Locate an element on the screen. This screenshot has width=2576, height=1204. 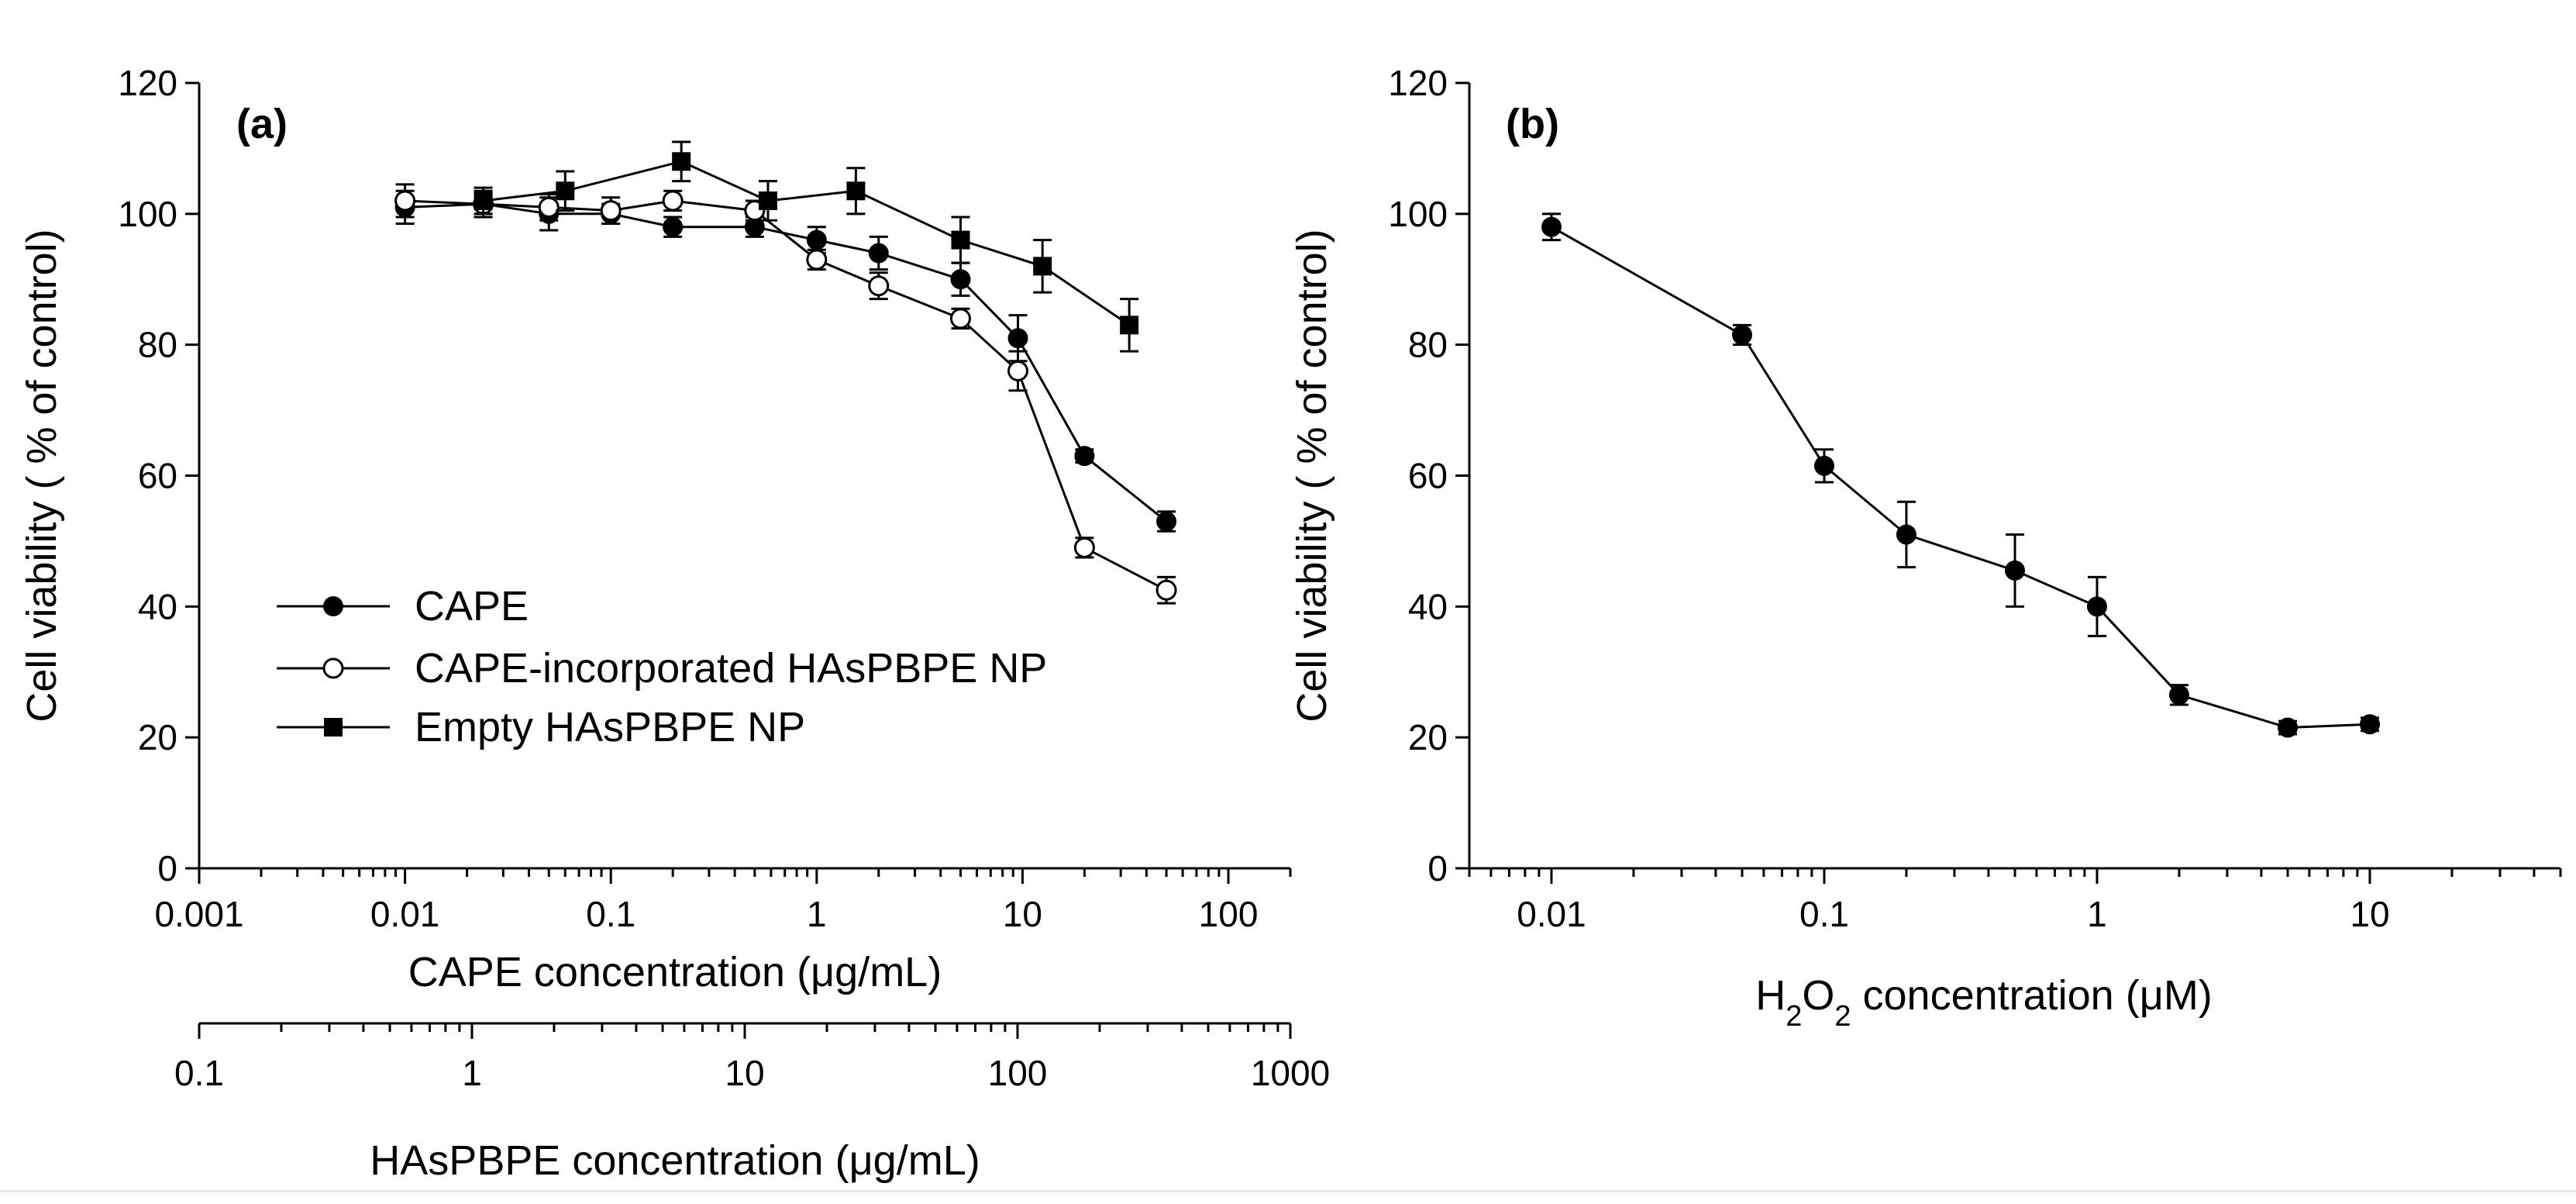
secondary-x-tick-label: 10 is located at coordinates (744, 1073).